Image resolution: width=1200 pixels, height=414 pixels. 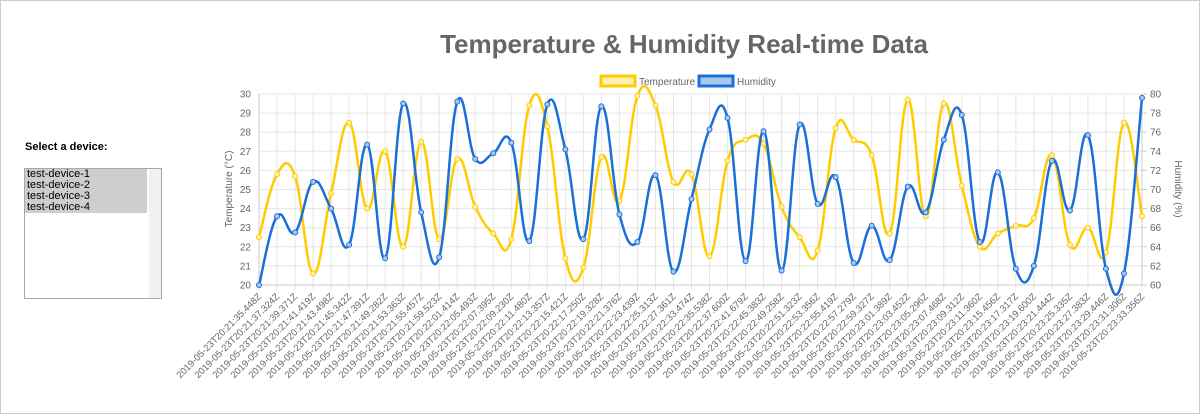 What do you see at coordinates (246, 133) in the screenshot?
I see `y-tick-label: 28` at bounding box center [246, 133].